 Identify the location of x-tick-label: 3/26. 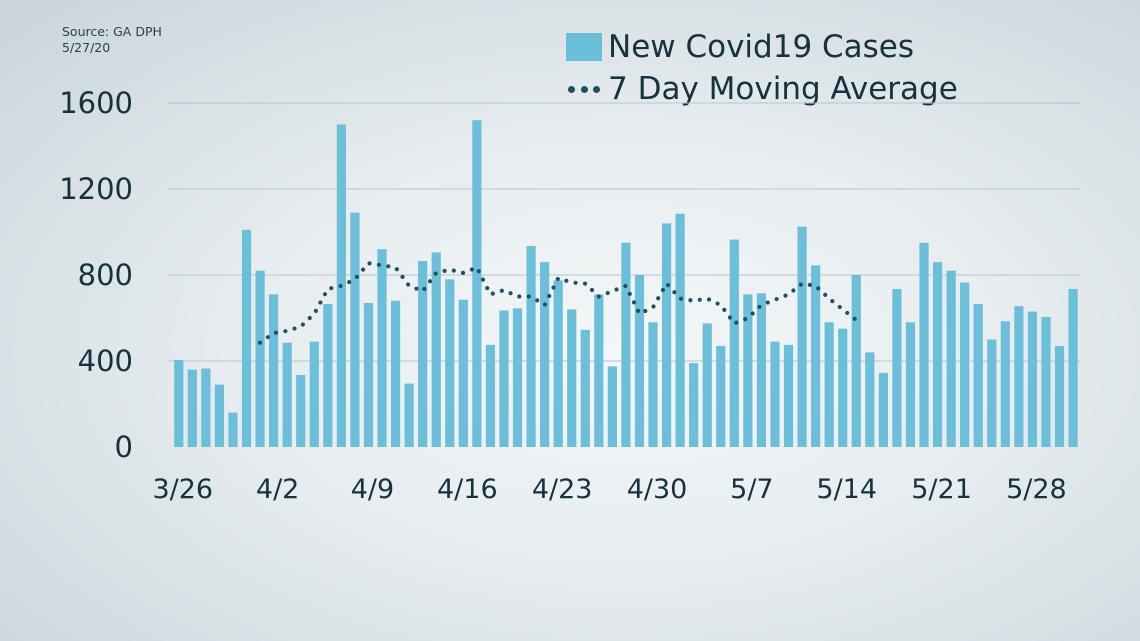
(182, 489).